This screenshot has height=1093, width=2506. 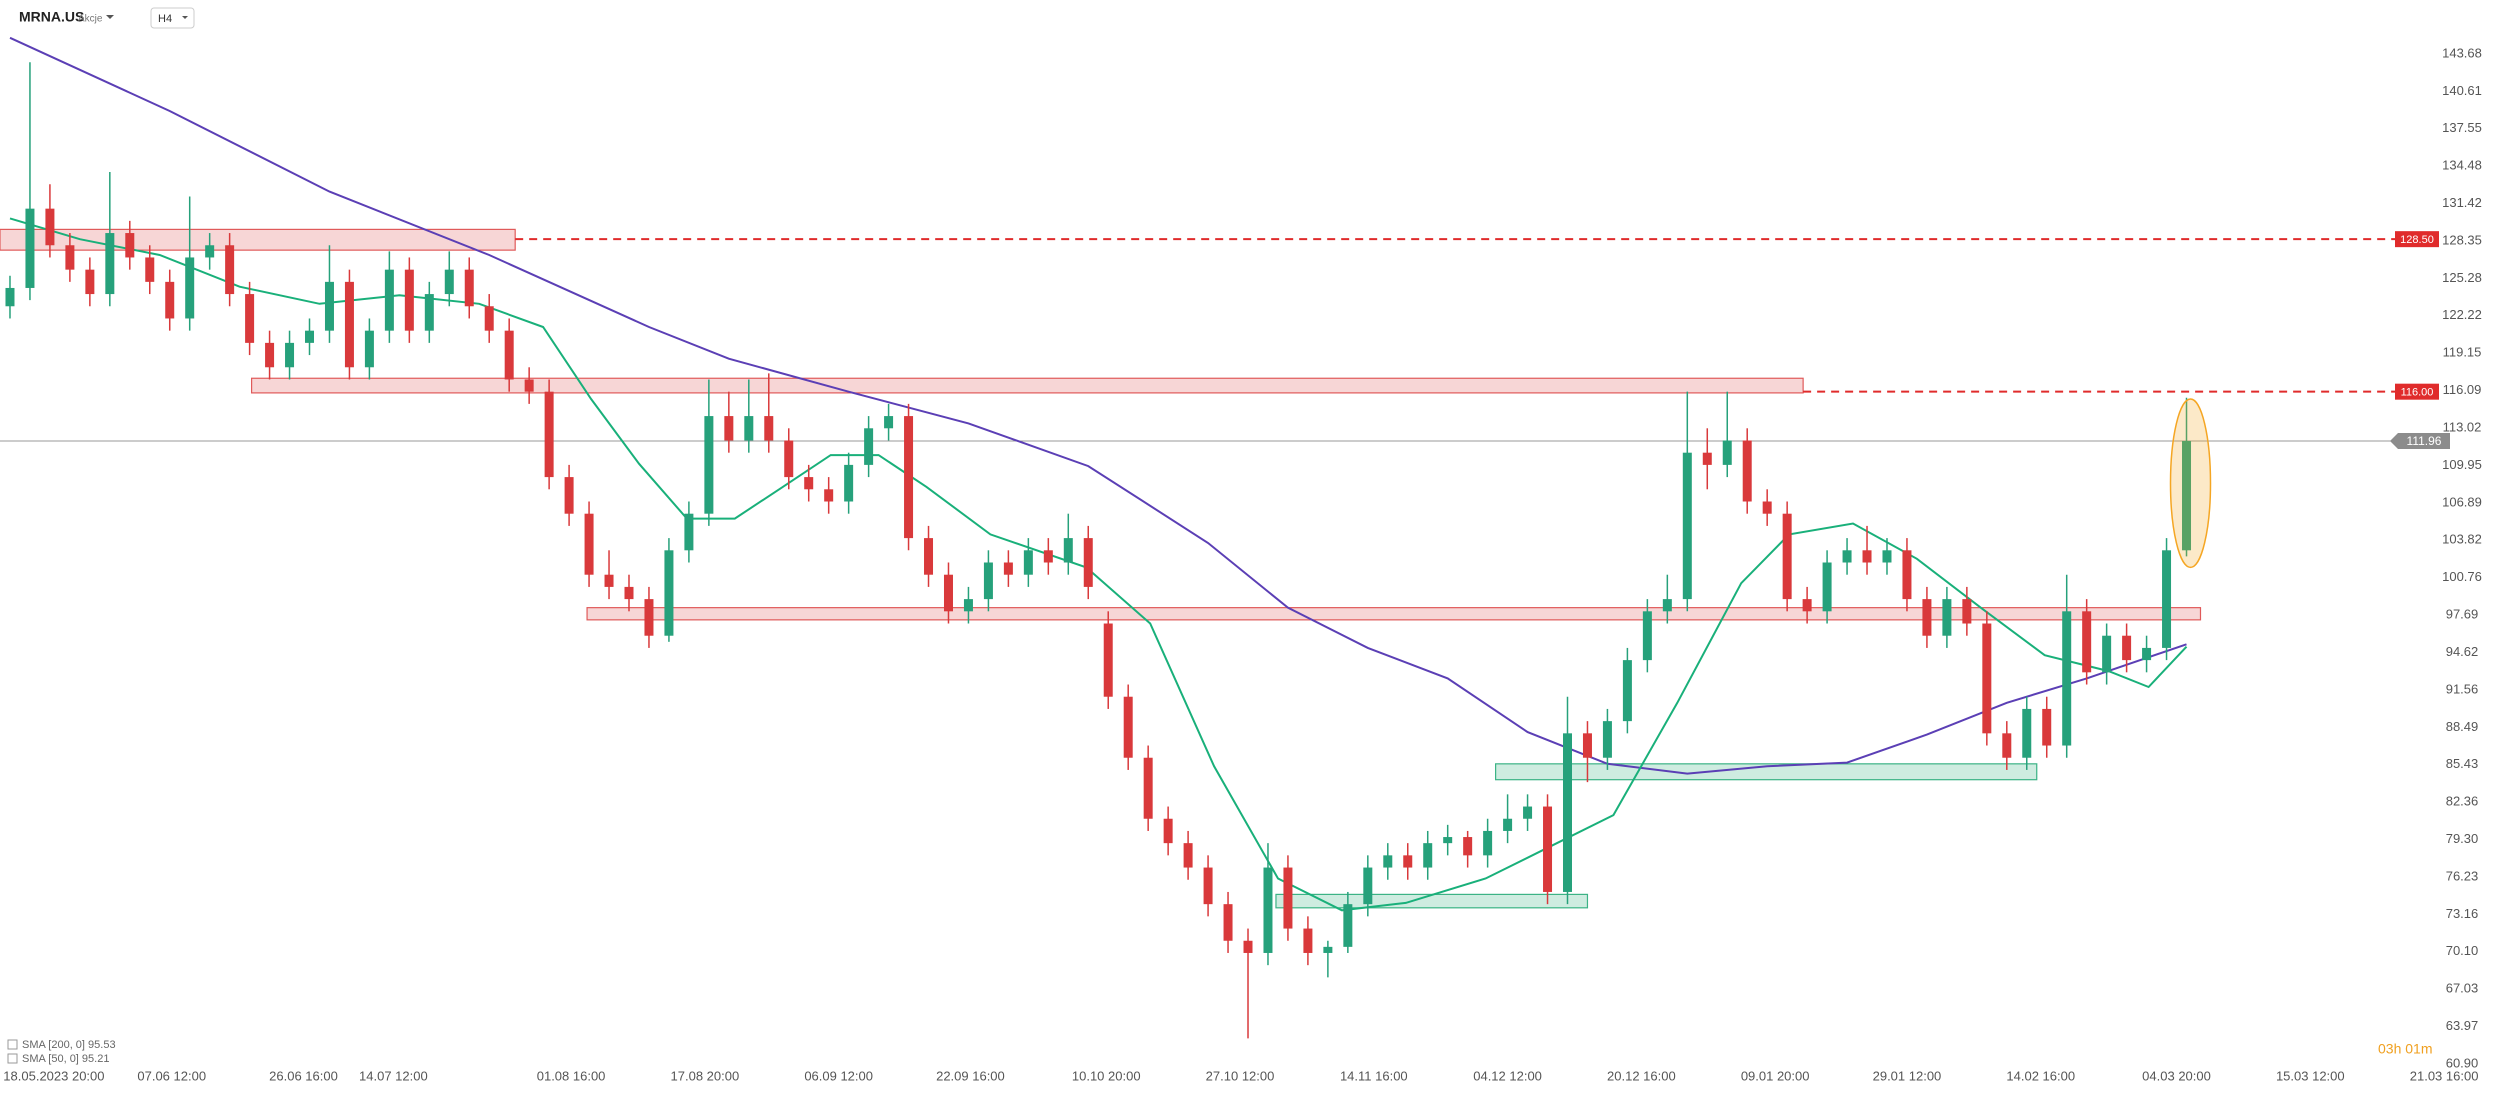 I want to click on y-tick-label: 103.82, so click(x=2462, y=539).